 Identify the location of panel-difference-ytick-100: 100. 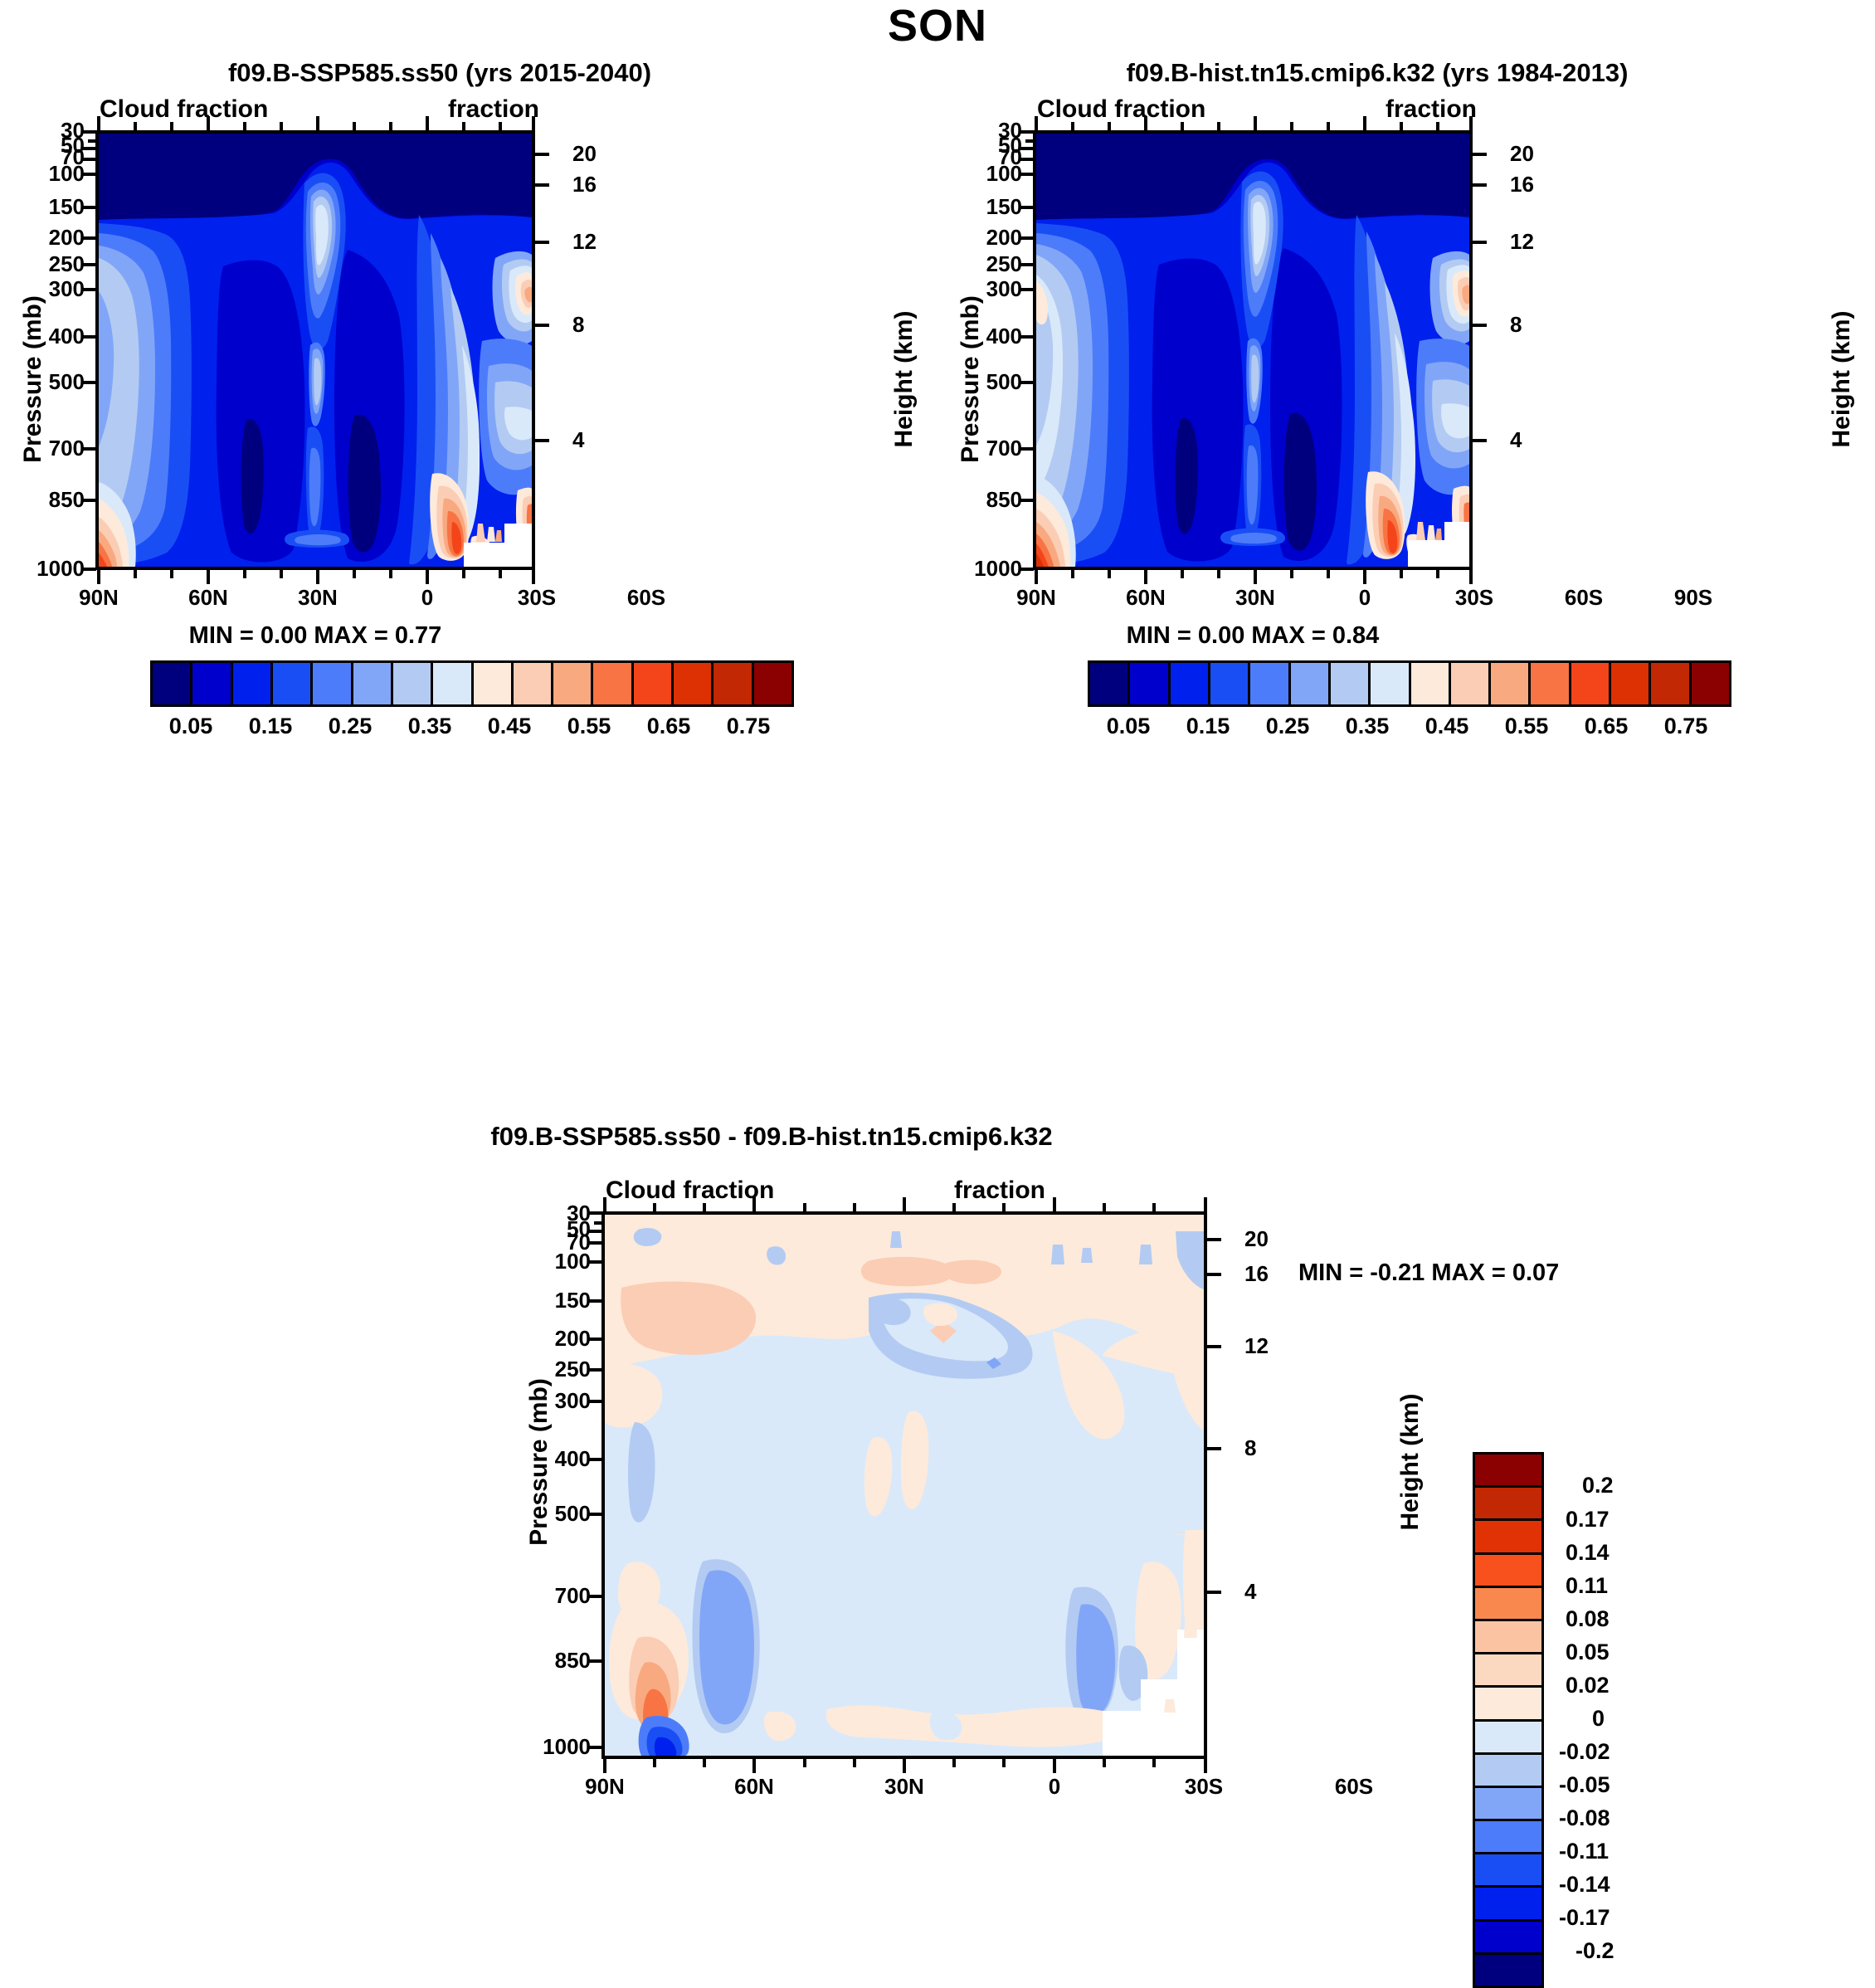
(573, 1261).